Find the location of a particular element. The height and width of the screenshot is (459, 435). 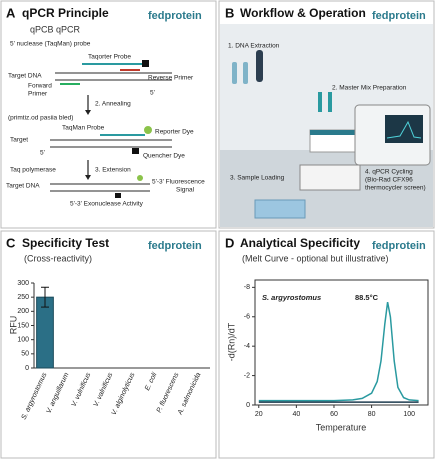

chart-title: Specificity Test is located at coordinates (65, 243).